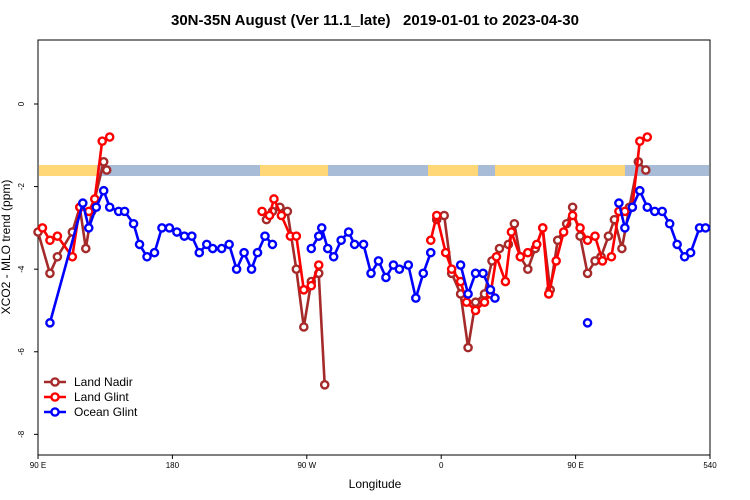 The width and height of the screenshot is (750, 500). What do you see at coordinates (106, 412) in the screenshot?
I see `legend-label: Ocean Glint` at bounding box center [106, 412].